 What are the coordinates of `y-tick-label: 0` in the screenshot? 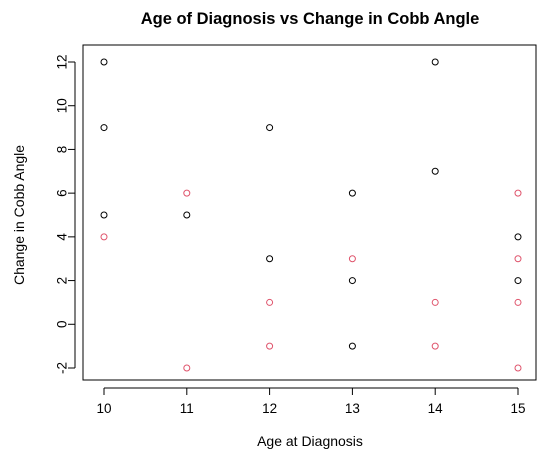 It's located at (62, 325).